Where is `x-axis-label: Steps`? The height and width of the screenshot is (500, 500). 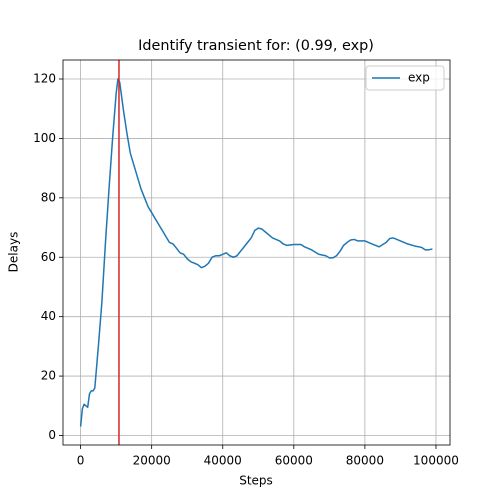 x-axis-label: Steps is located at coordinates (256, 481).